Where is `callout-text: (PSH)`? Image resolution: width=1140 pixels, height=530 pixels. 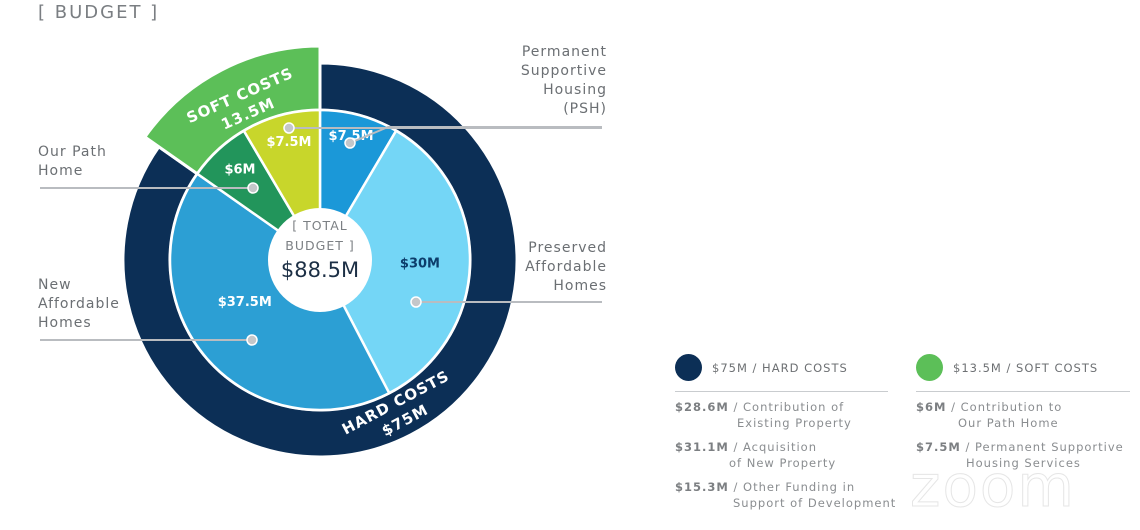 callout-text: (PSH) is located at coordinates (585, 109).